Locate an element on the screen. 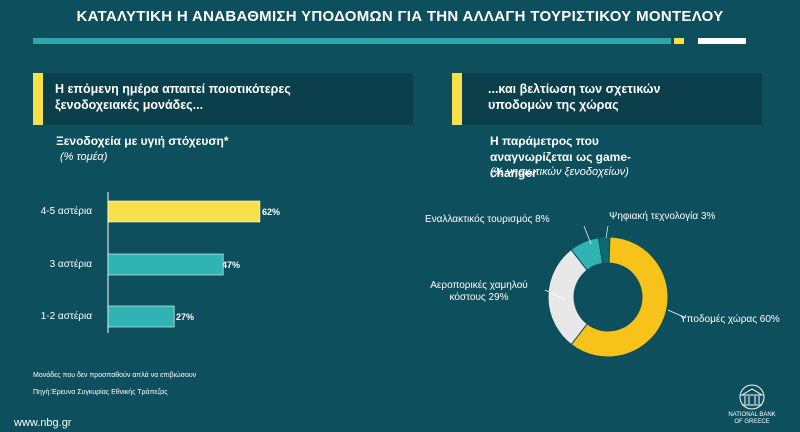 The image size is (800, 432). logo-text: NATIONAL BANK OF GREECE is located at coordinates (752, 418).